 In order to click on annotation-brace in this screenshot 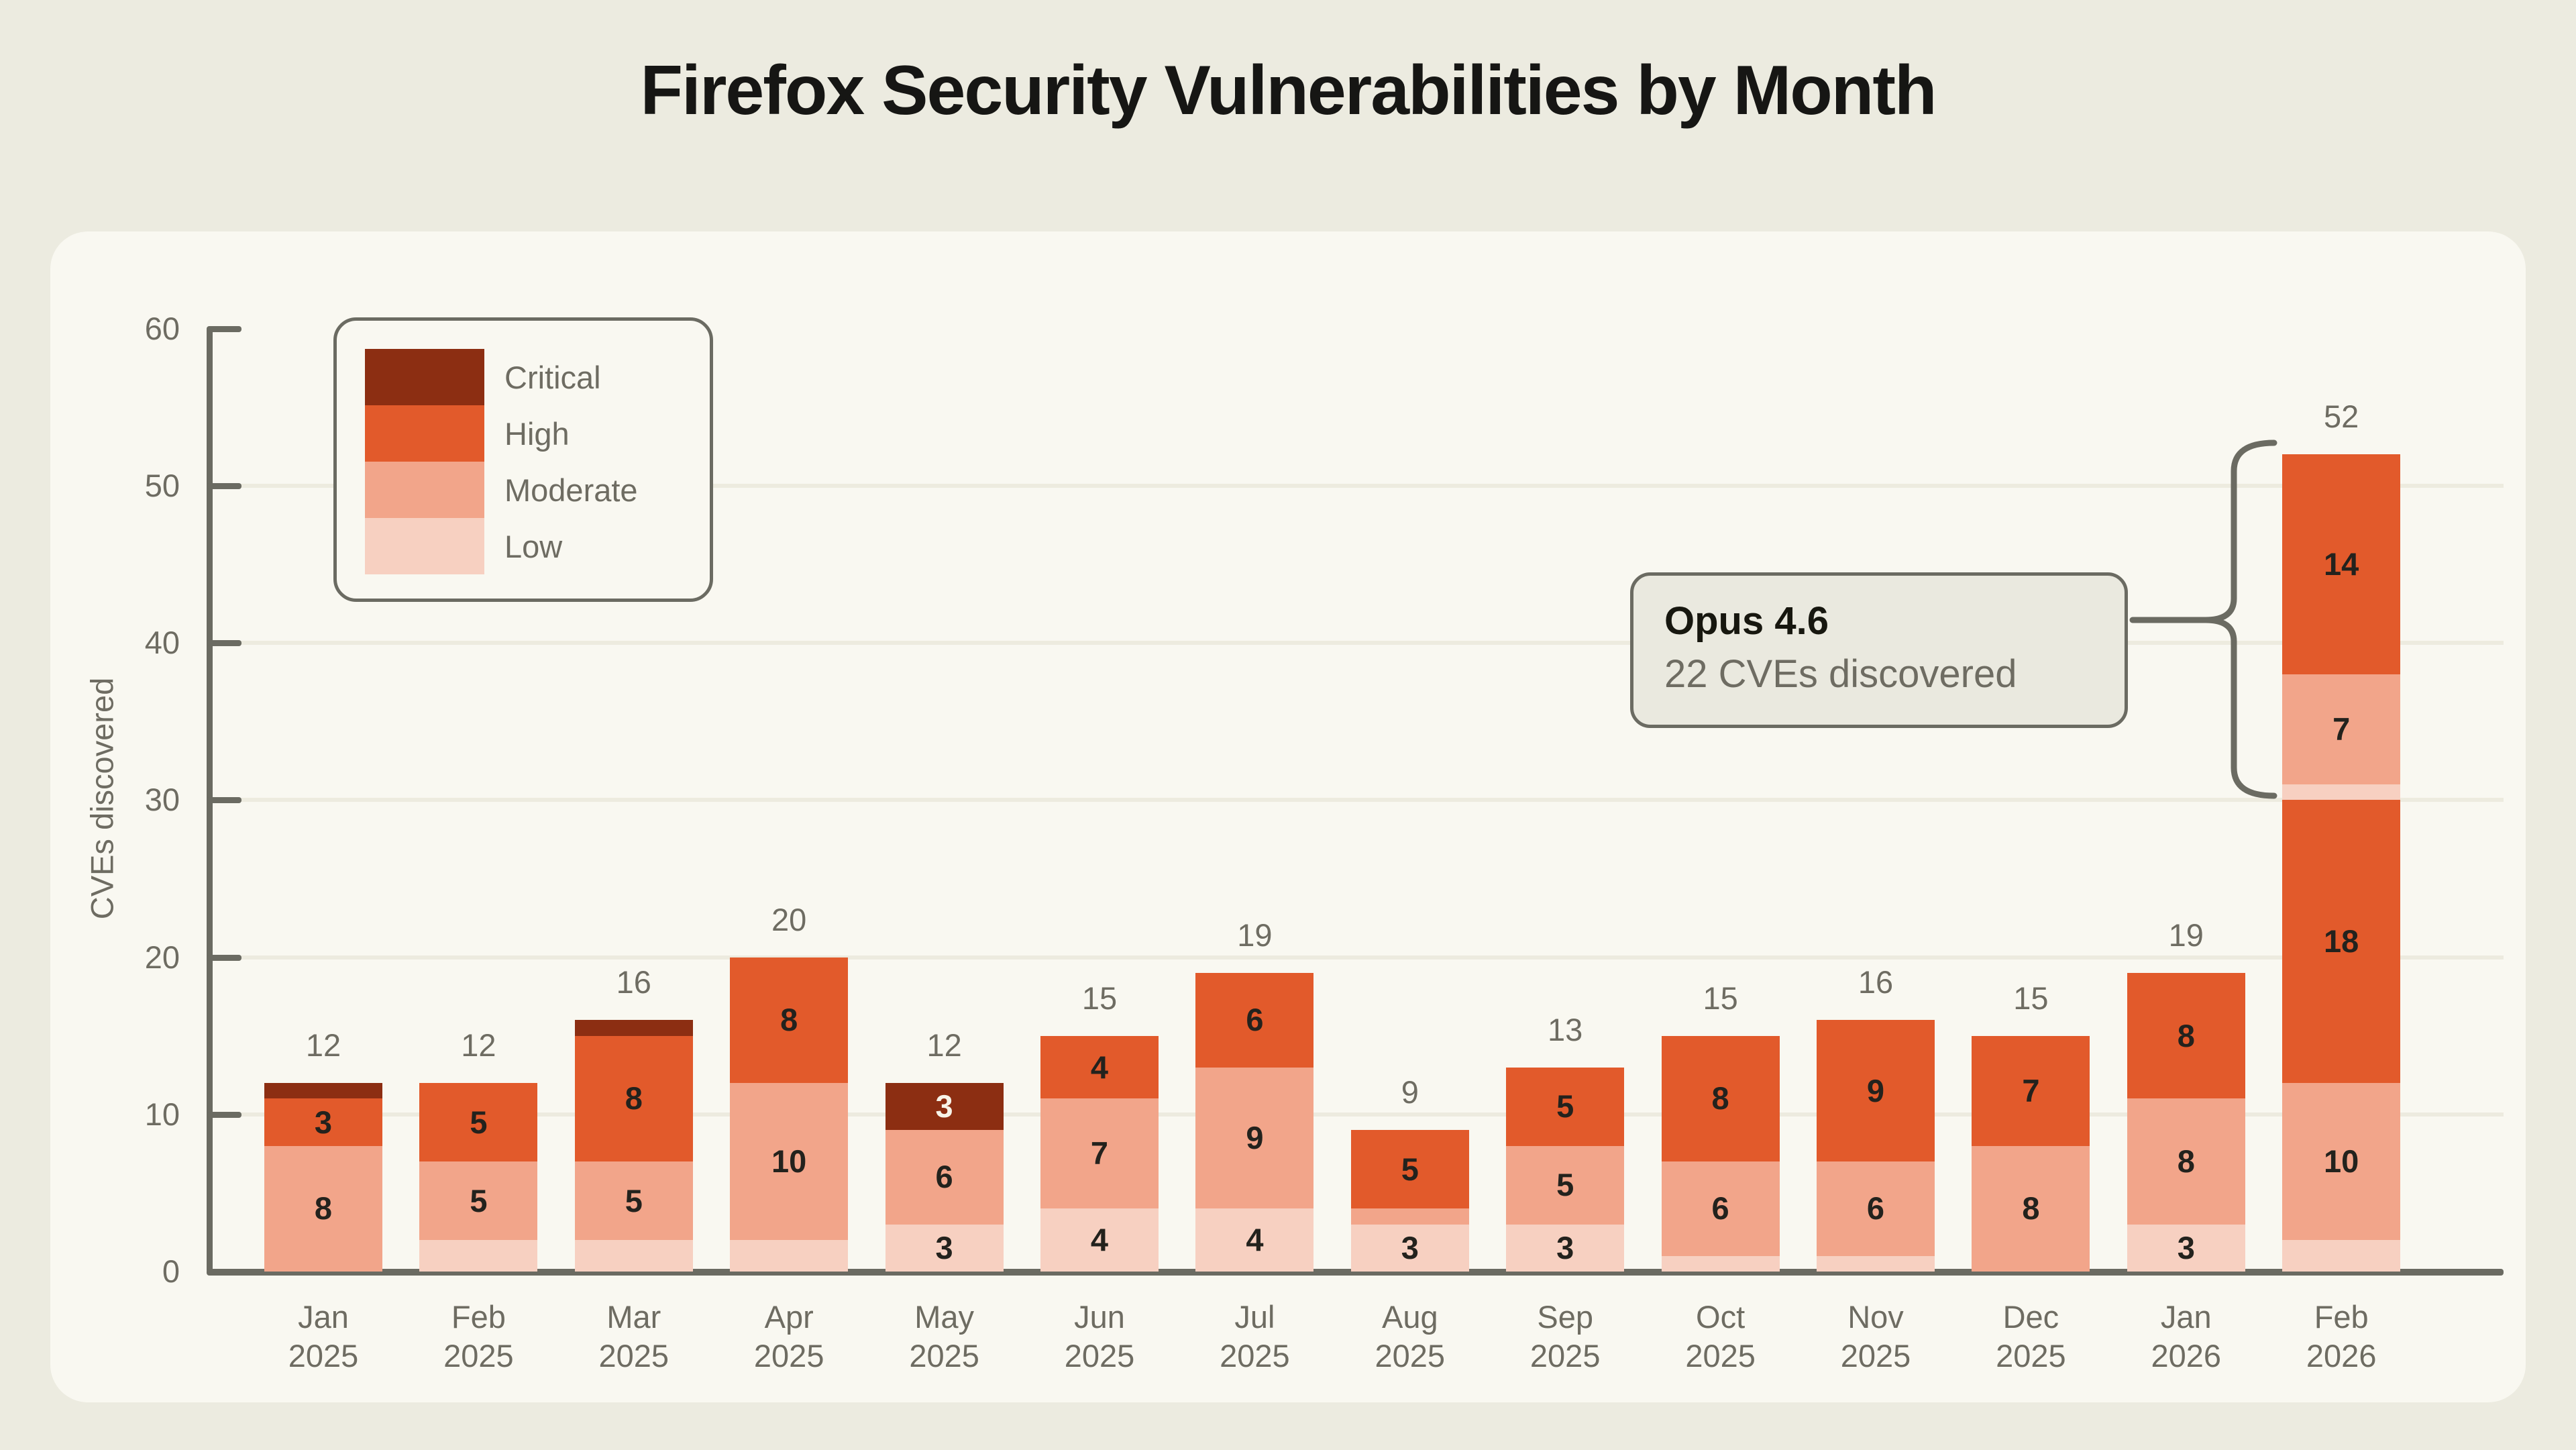, I will do `click(2241, 619)`.